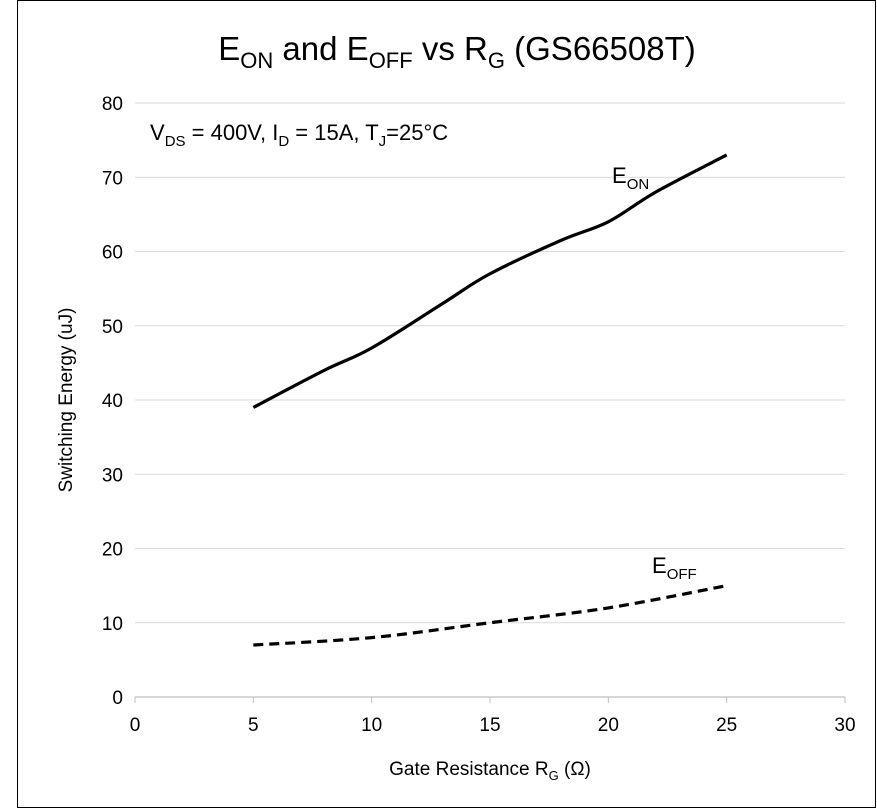 The width and height of the screenshot is (877, 809). I want to click on y-tick-label: 10, so click(112, 624).